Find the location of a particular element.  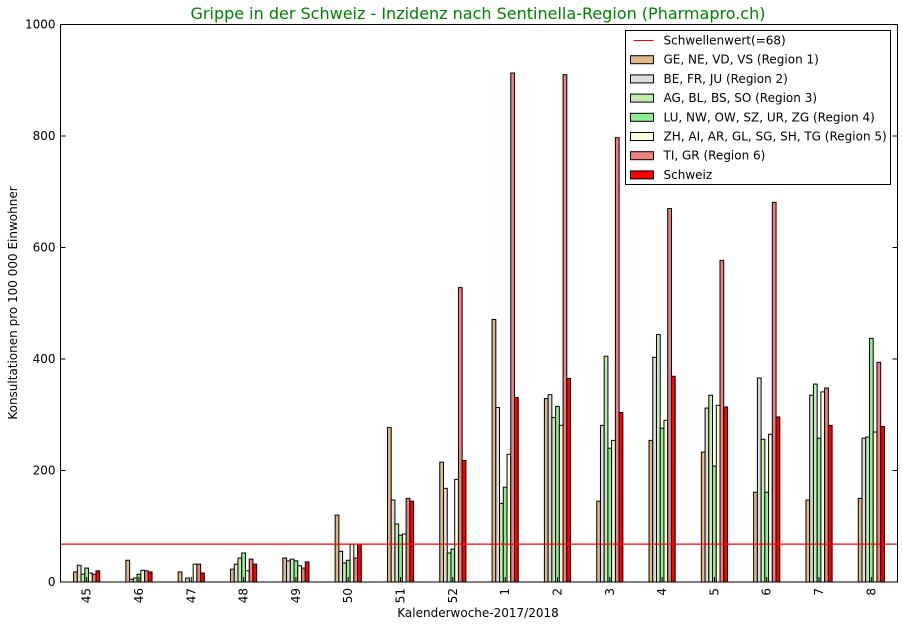

x-tick-label: 5 is located at coordinates (714, 592).